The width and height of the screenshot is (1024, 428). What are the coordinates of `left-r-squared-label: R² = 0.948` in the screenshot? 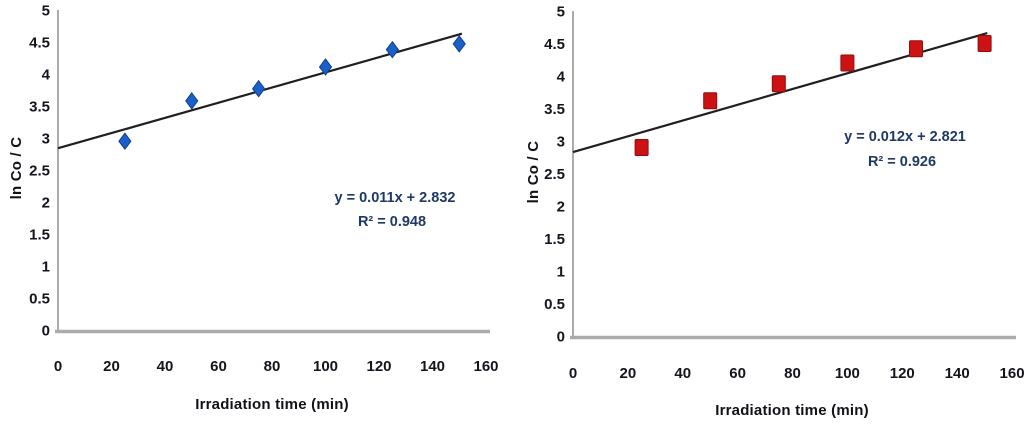 It's located at (392, 222).